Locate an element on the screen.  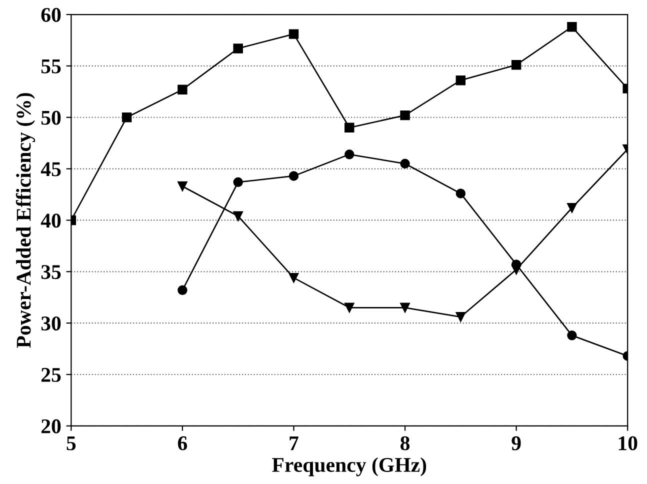
y-tick-label: 55 is located at coordinates (51, 67).